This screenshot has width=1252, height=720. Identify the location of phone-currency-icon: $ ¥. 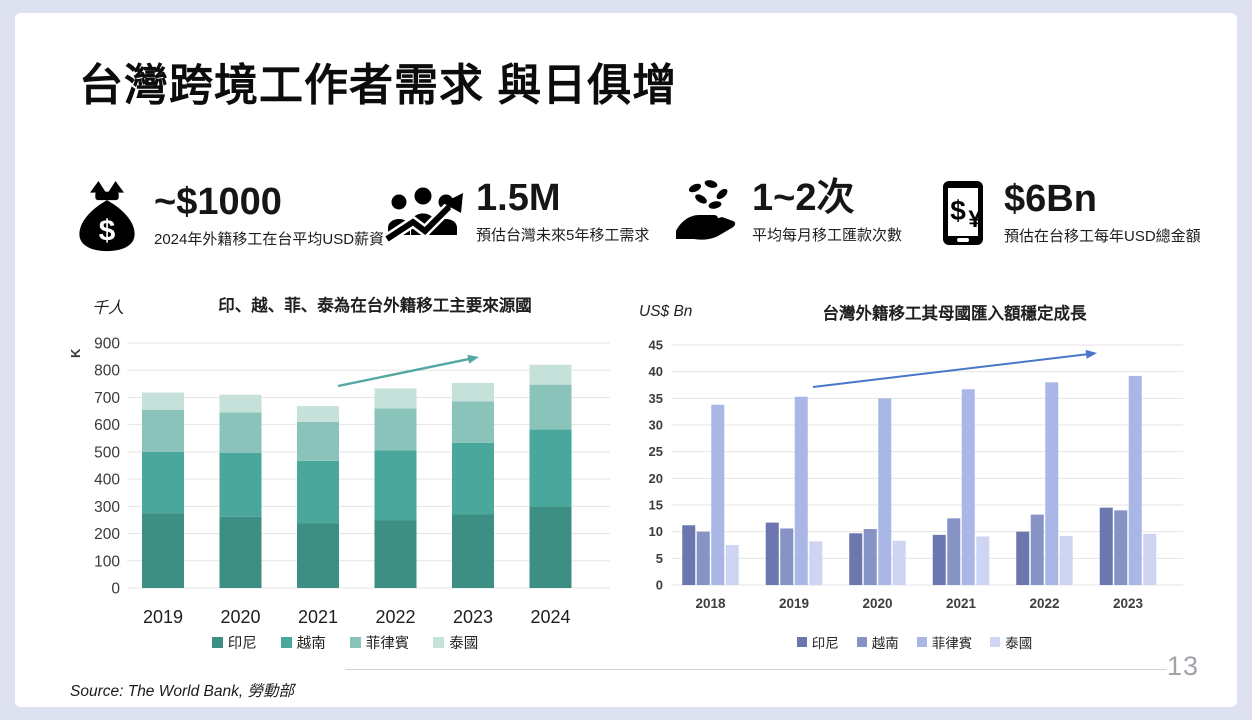
(963, 213).